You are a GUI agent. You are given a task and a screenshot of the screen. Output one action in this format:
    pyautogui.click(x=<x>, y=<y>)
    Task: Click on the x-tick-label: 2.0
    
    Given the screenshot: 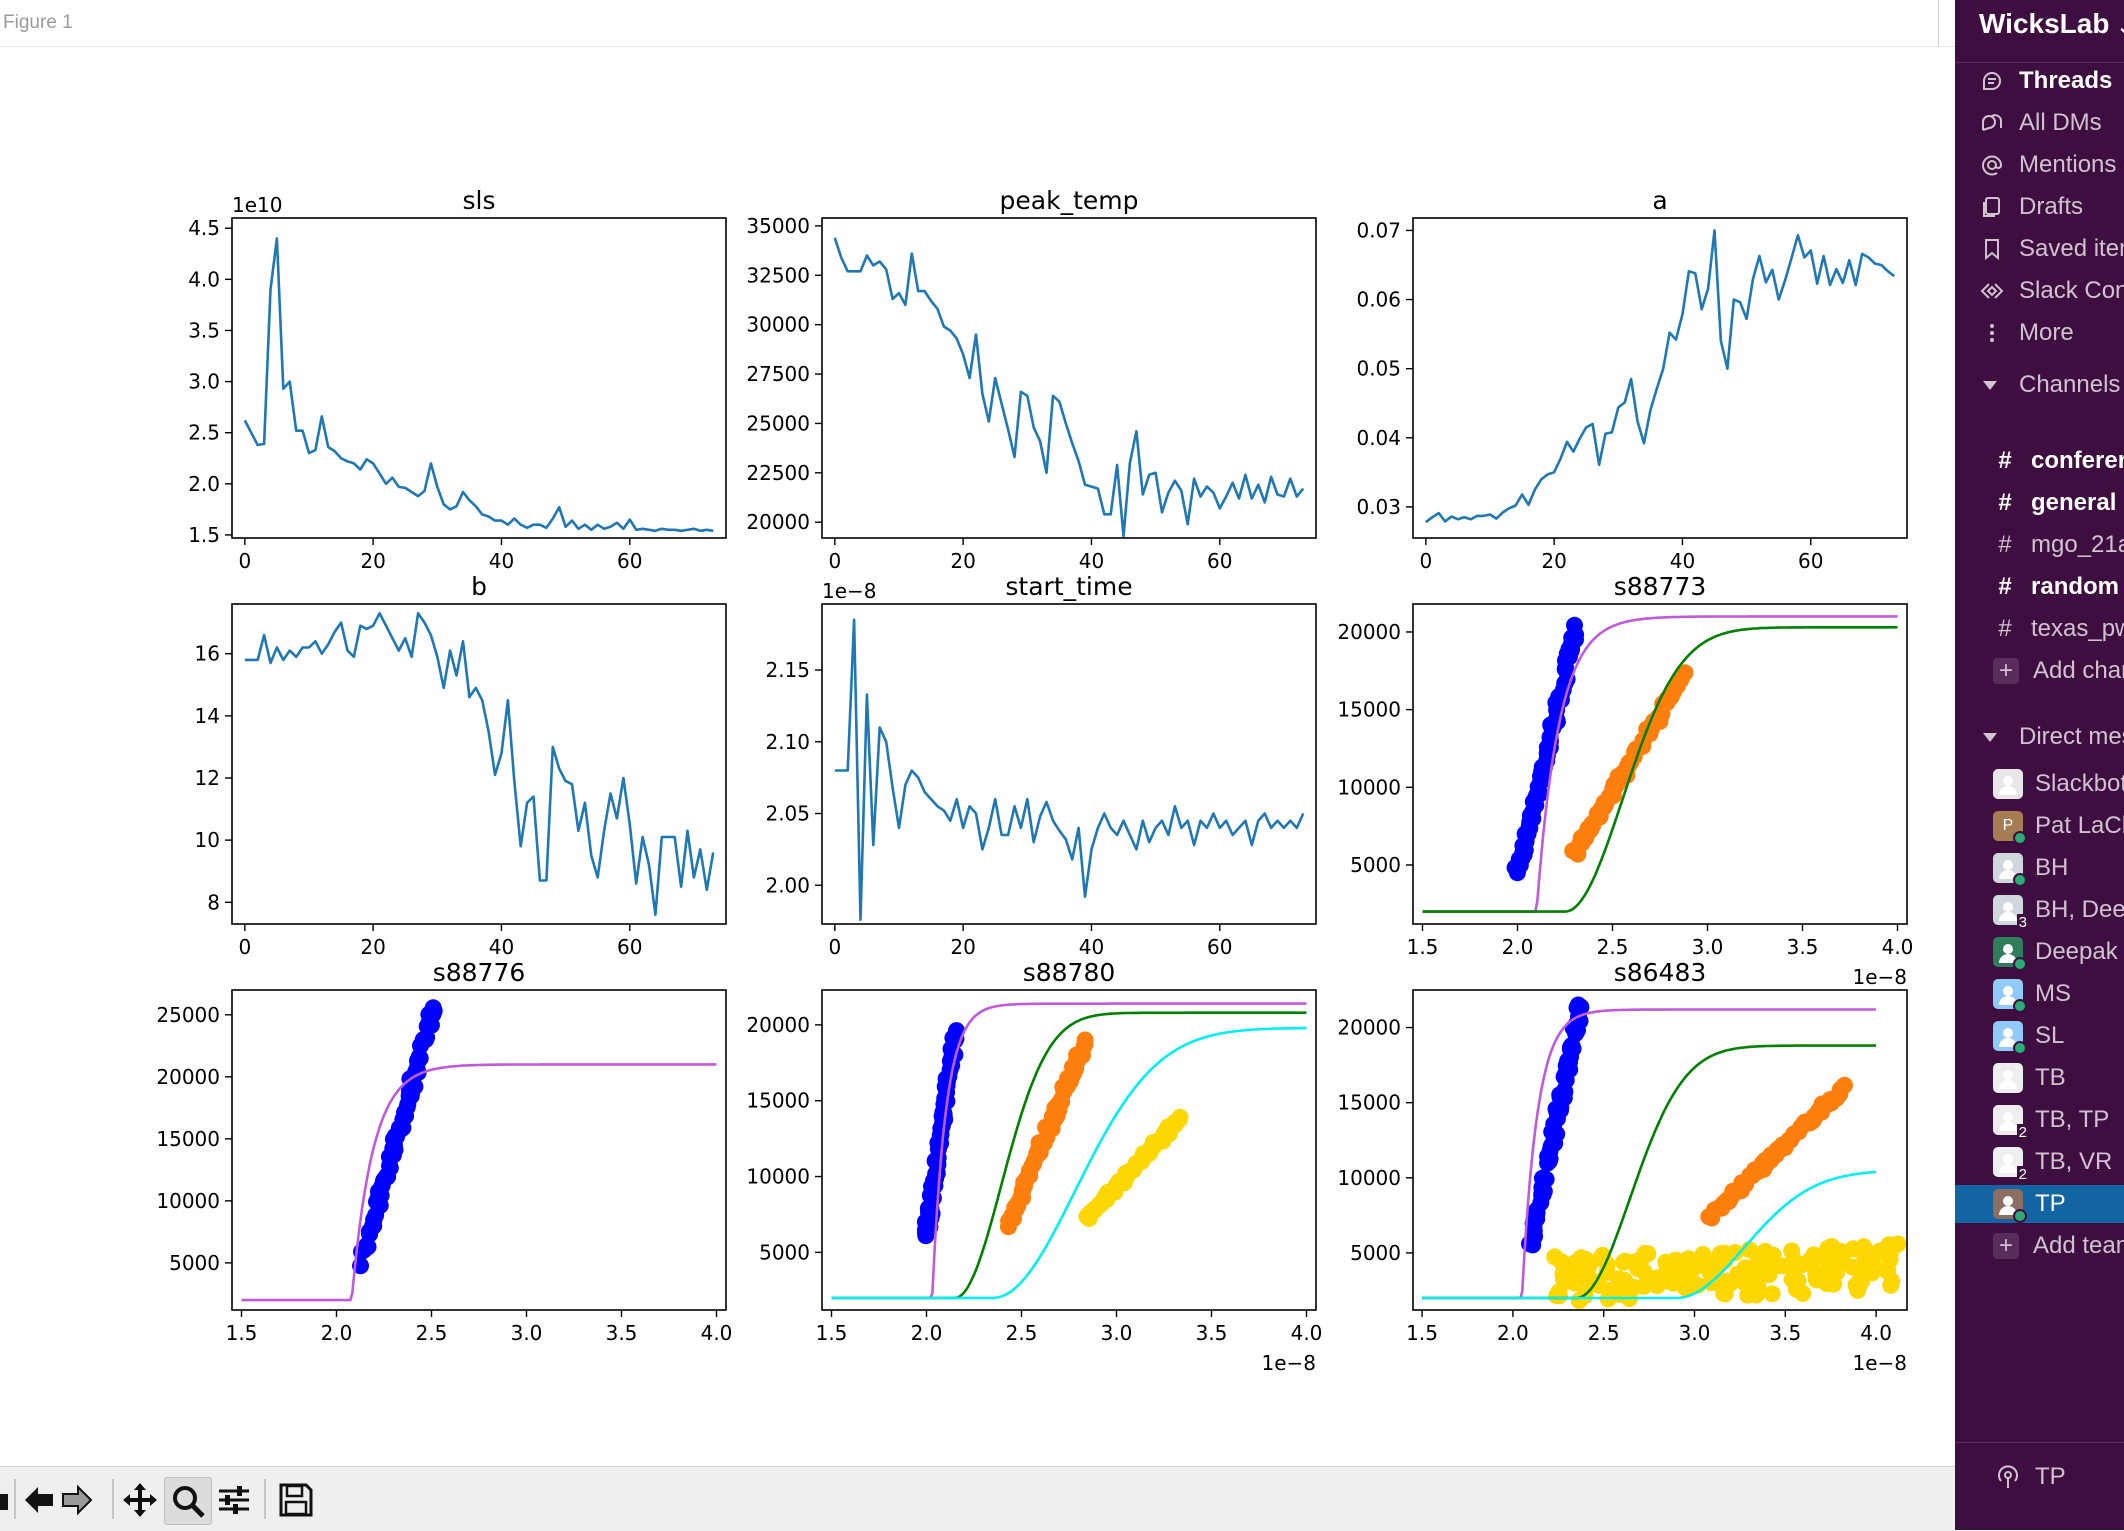 What is the action you would take?
    pyautogui.click(x=337, y=1333)
    